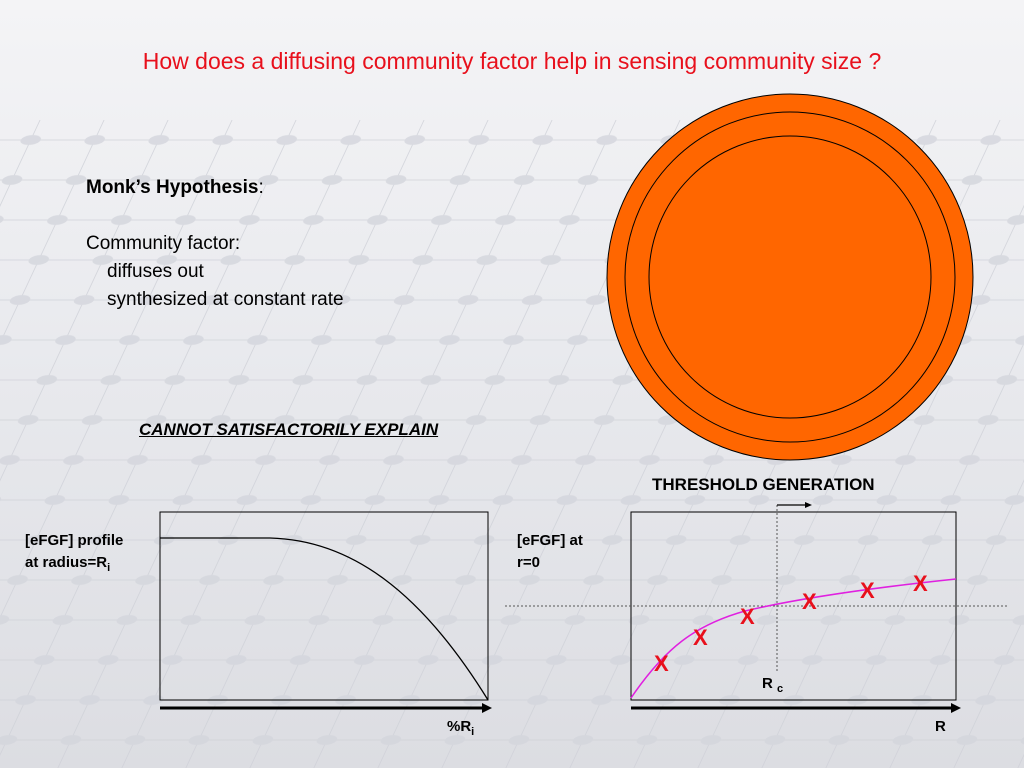 The height and width of the screenshot is (768, 1024). Describe the element at coordinates (74, 540) in the screenshot. I see `left-ylabel-line1: [eFGF] profile` at that location.